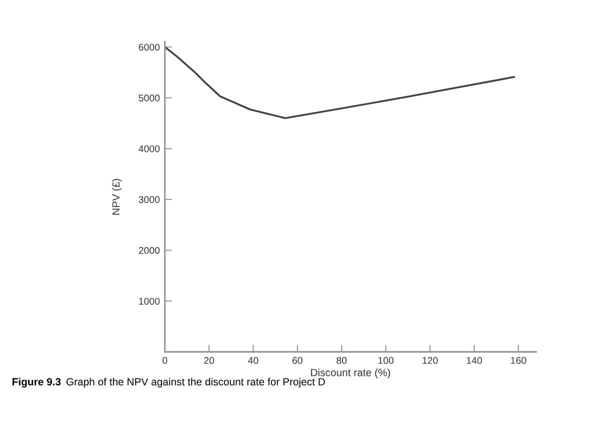  Describe the element at coordinates (149, 148) in the screenshot. I see `y-tick-label: 4000` at that location.